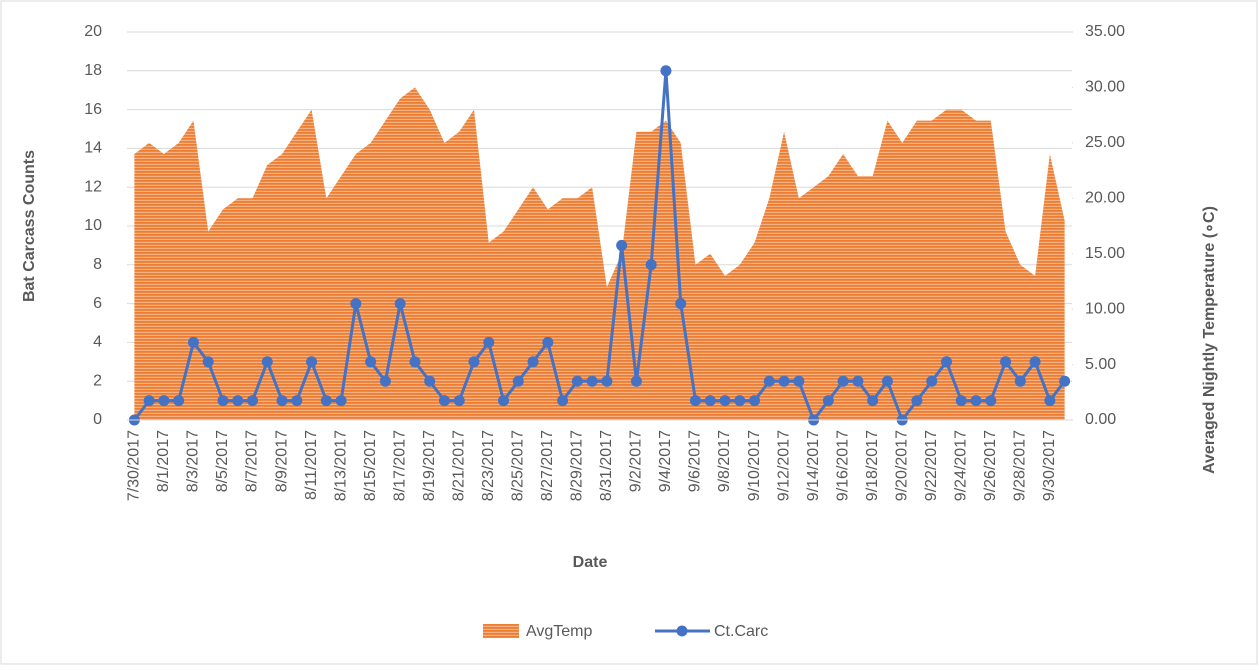 The image size is (1259, 671). What do you see at coordinates (1105, 87) in the screenshot?
I see `y2-tick-label: 30.00` at bounding box center [1105, 87].